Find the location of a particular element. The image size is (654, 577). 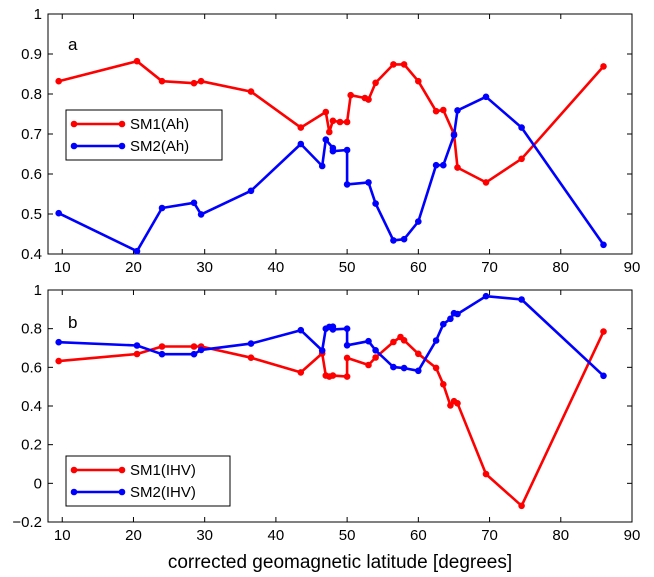

y-tick-label: 0 is located at coordinates (38, 483).